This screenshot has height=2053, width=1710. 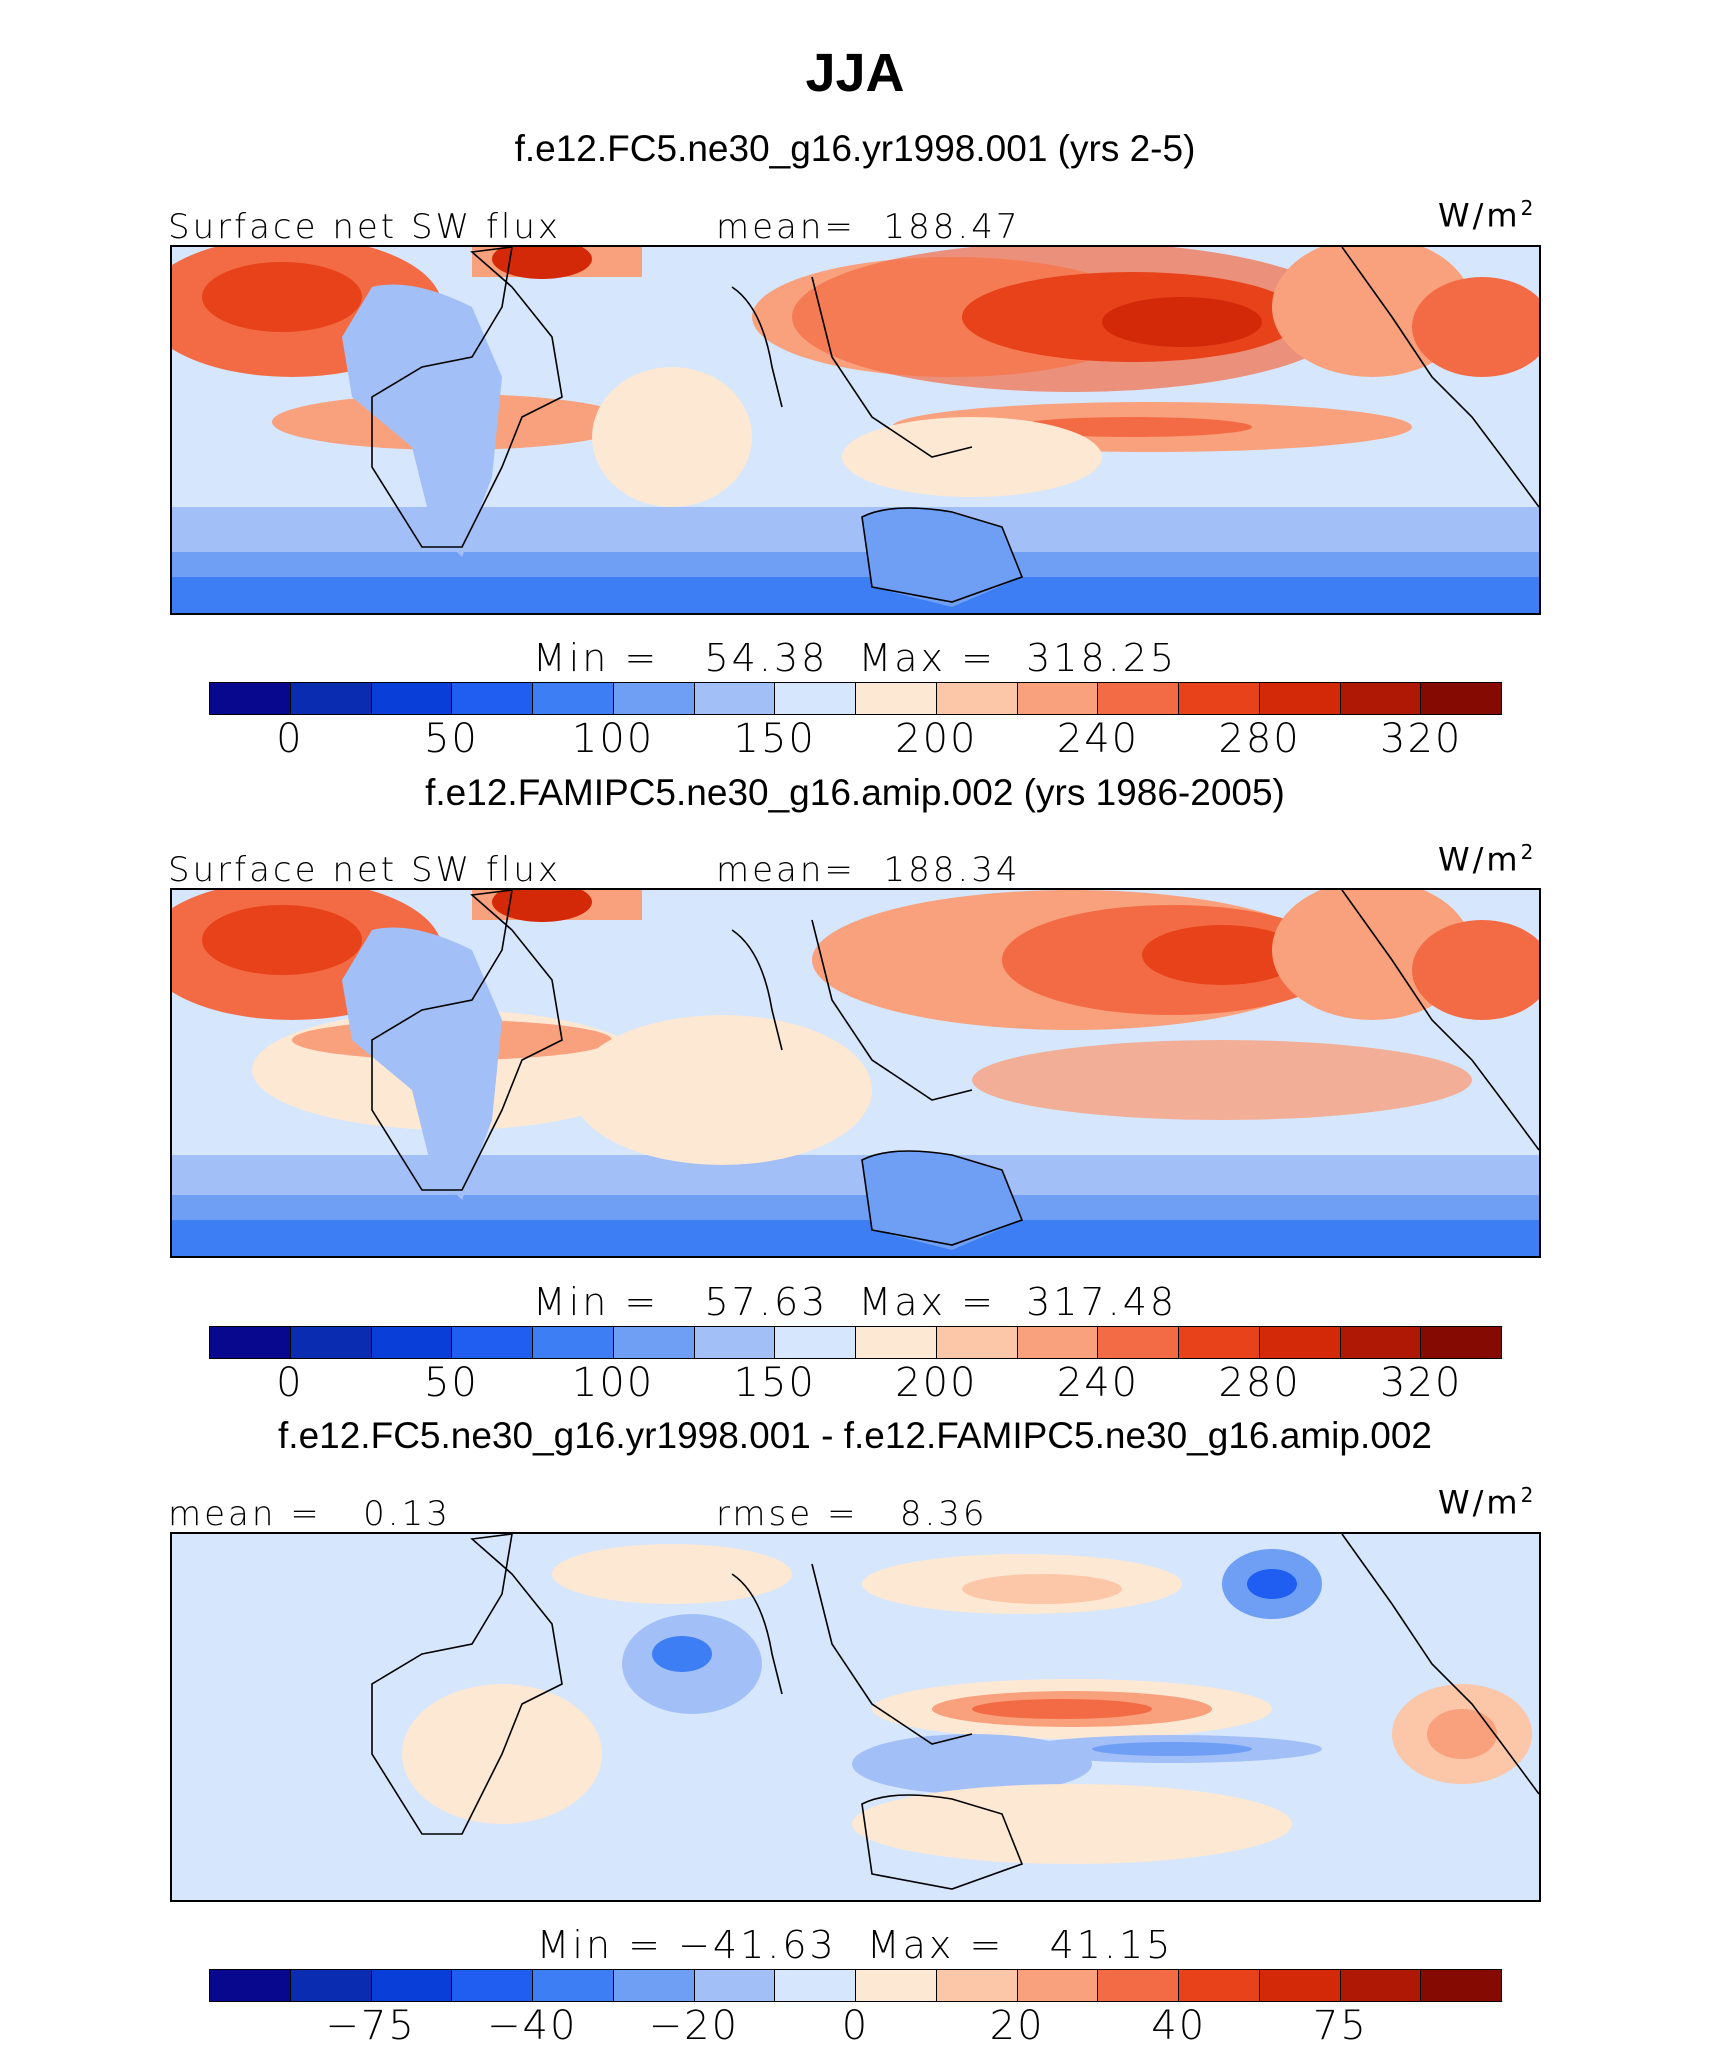 I want to click on panel-2-units: W/m2, so click(x=1487, y=859).